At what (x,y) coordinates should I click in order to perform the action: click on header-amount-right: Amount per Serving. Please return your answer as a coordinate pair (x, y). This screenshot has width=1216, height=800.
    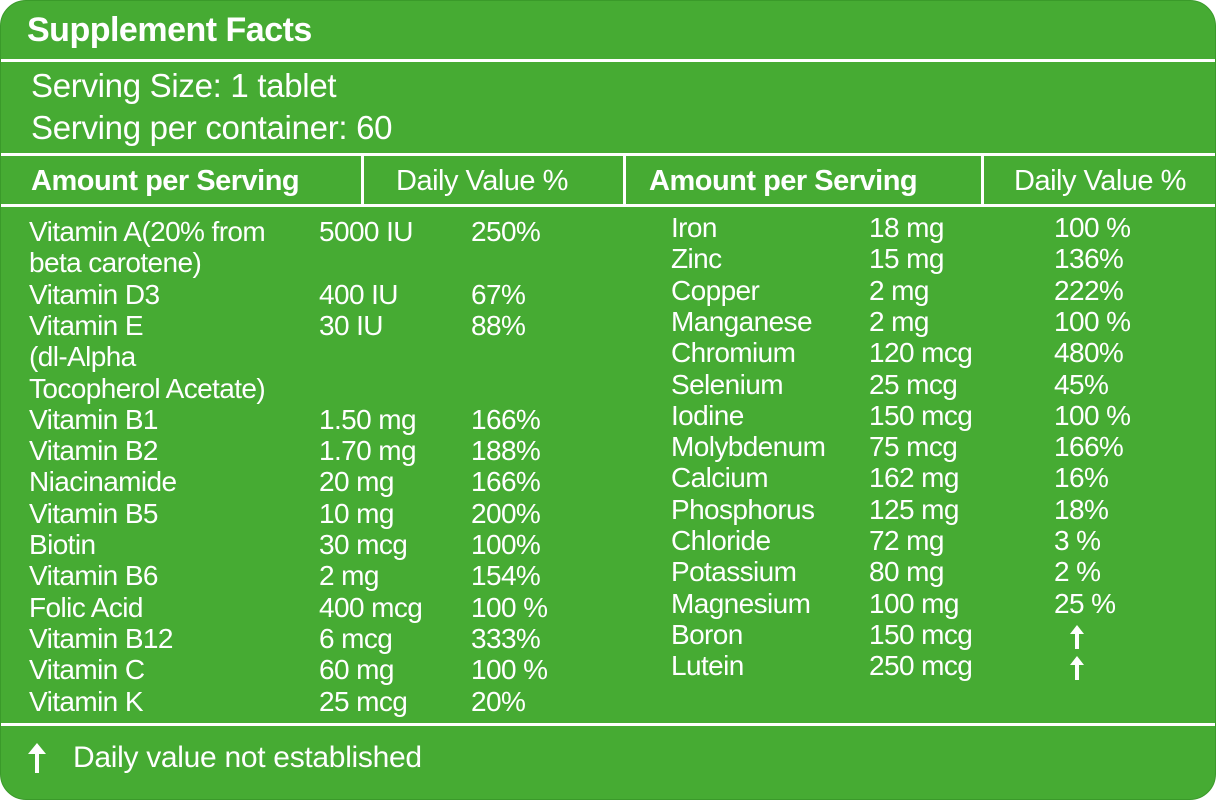
    Looking at the image, I should click on (783, 181).